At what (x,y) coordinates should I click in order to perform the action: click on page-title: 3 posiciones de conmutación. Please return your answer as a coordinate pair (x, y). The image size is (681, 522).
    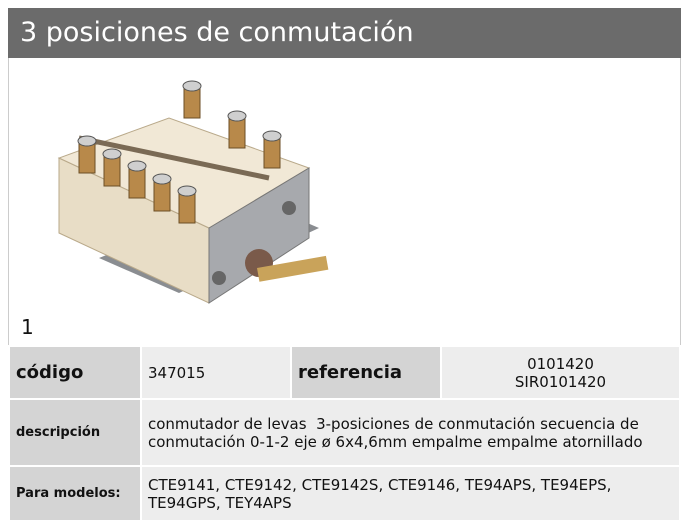
    Looking at the image, I should click on (344, 33).